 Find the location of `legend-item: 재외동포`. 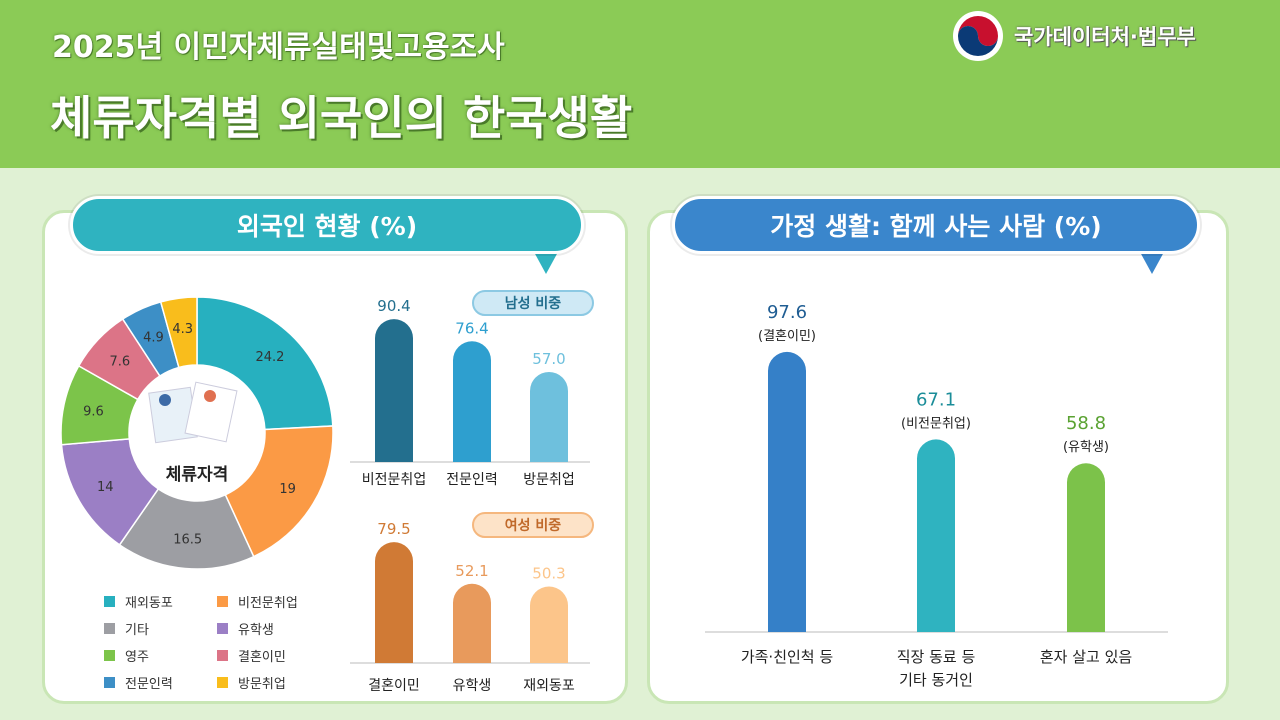

legend-item: 재외동포 is located at coordinates (160, 601).